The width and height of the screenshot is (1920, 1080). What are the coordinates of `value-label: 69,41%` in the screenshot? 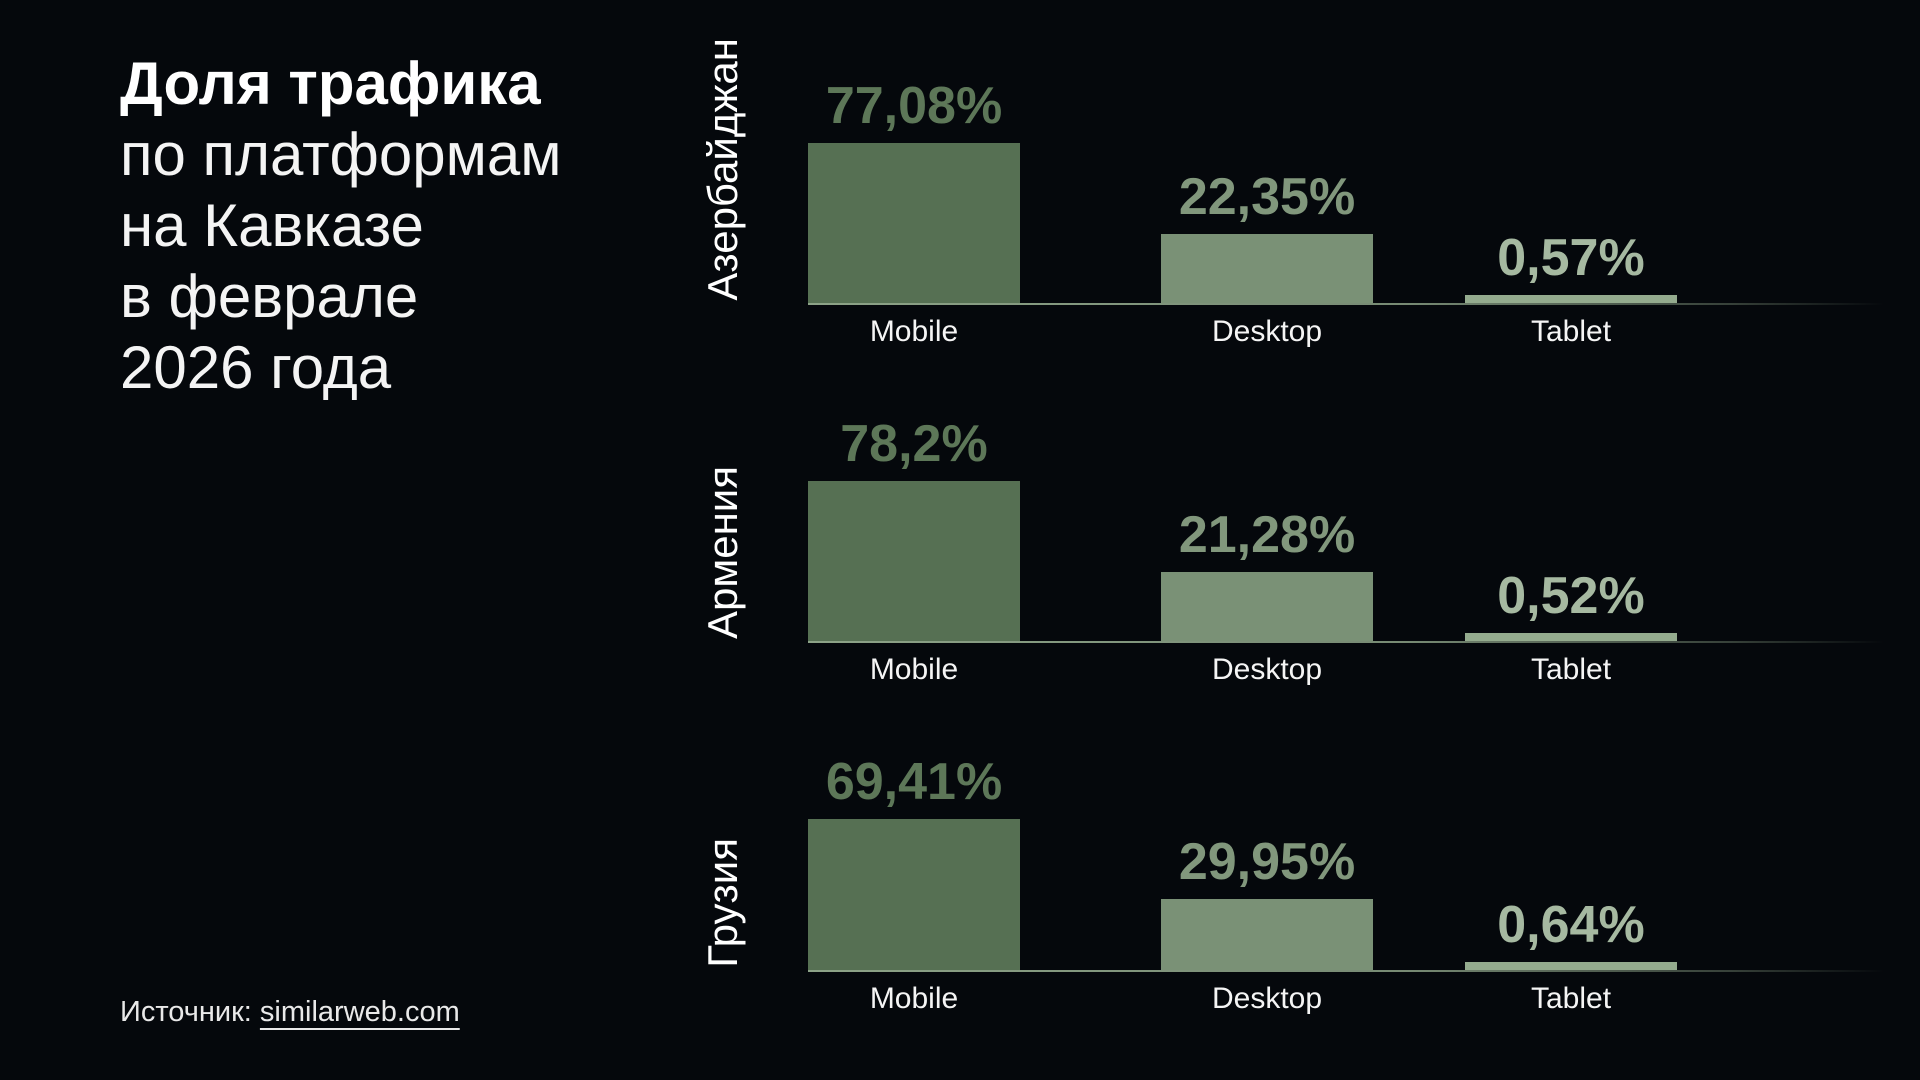 It's located at (914, 781).